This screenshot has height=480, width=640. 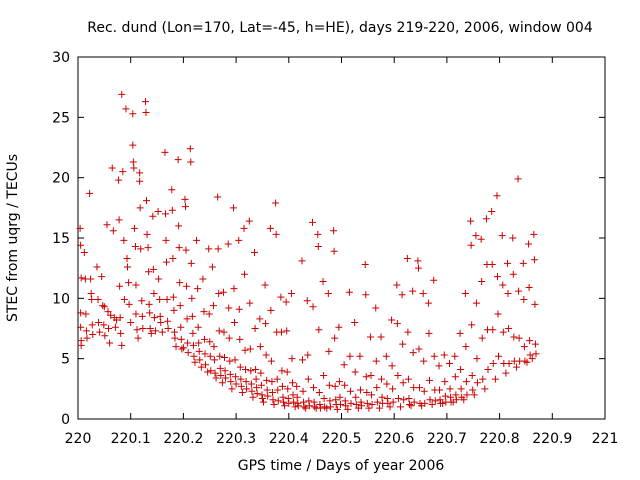 What do you see at coordinates (394, 439) in the screenshot?
I see `x-tick-label: 220.6` at bounding box center [394, 439].